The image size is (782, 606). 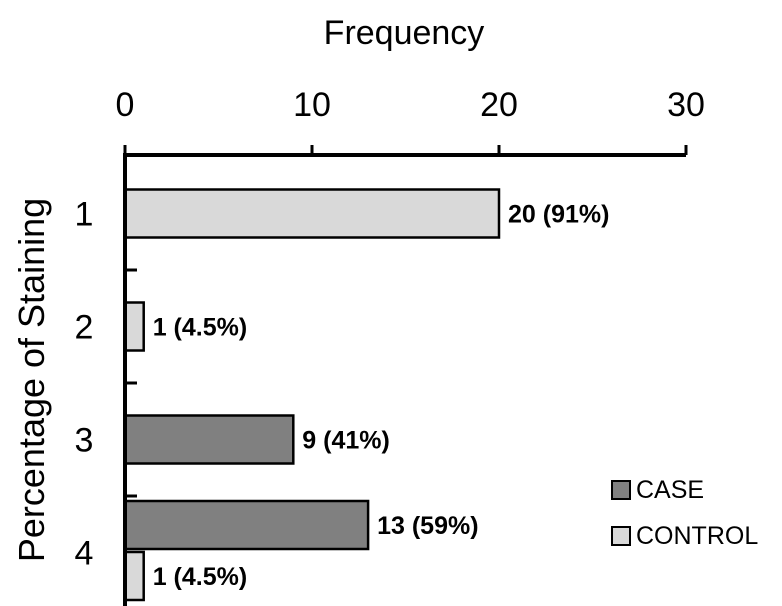 I want to click on x-tick-label: 10, so click(x=312, y=105).